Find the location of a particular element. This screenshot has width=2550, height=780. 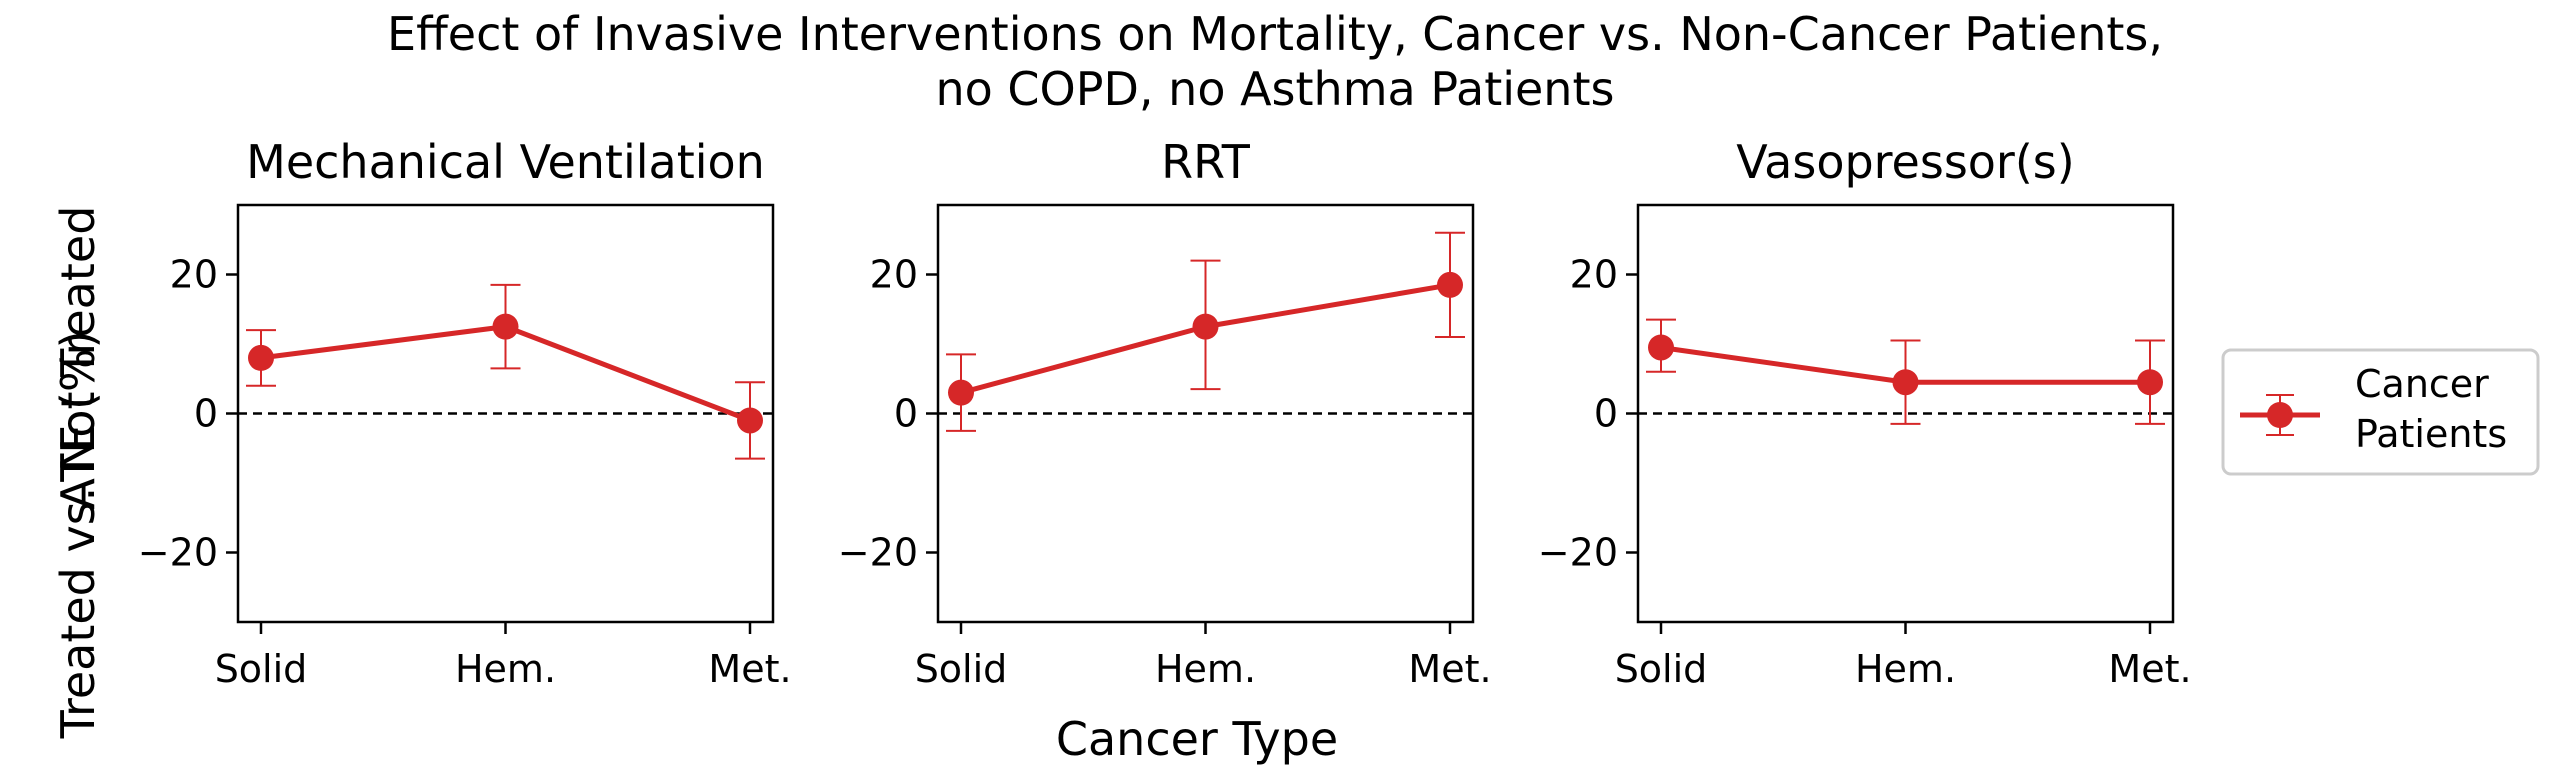

y-axis-label-line-1: ATE (%) is located at coordinates (78, 419).